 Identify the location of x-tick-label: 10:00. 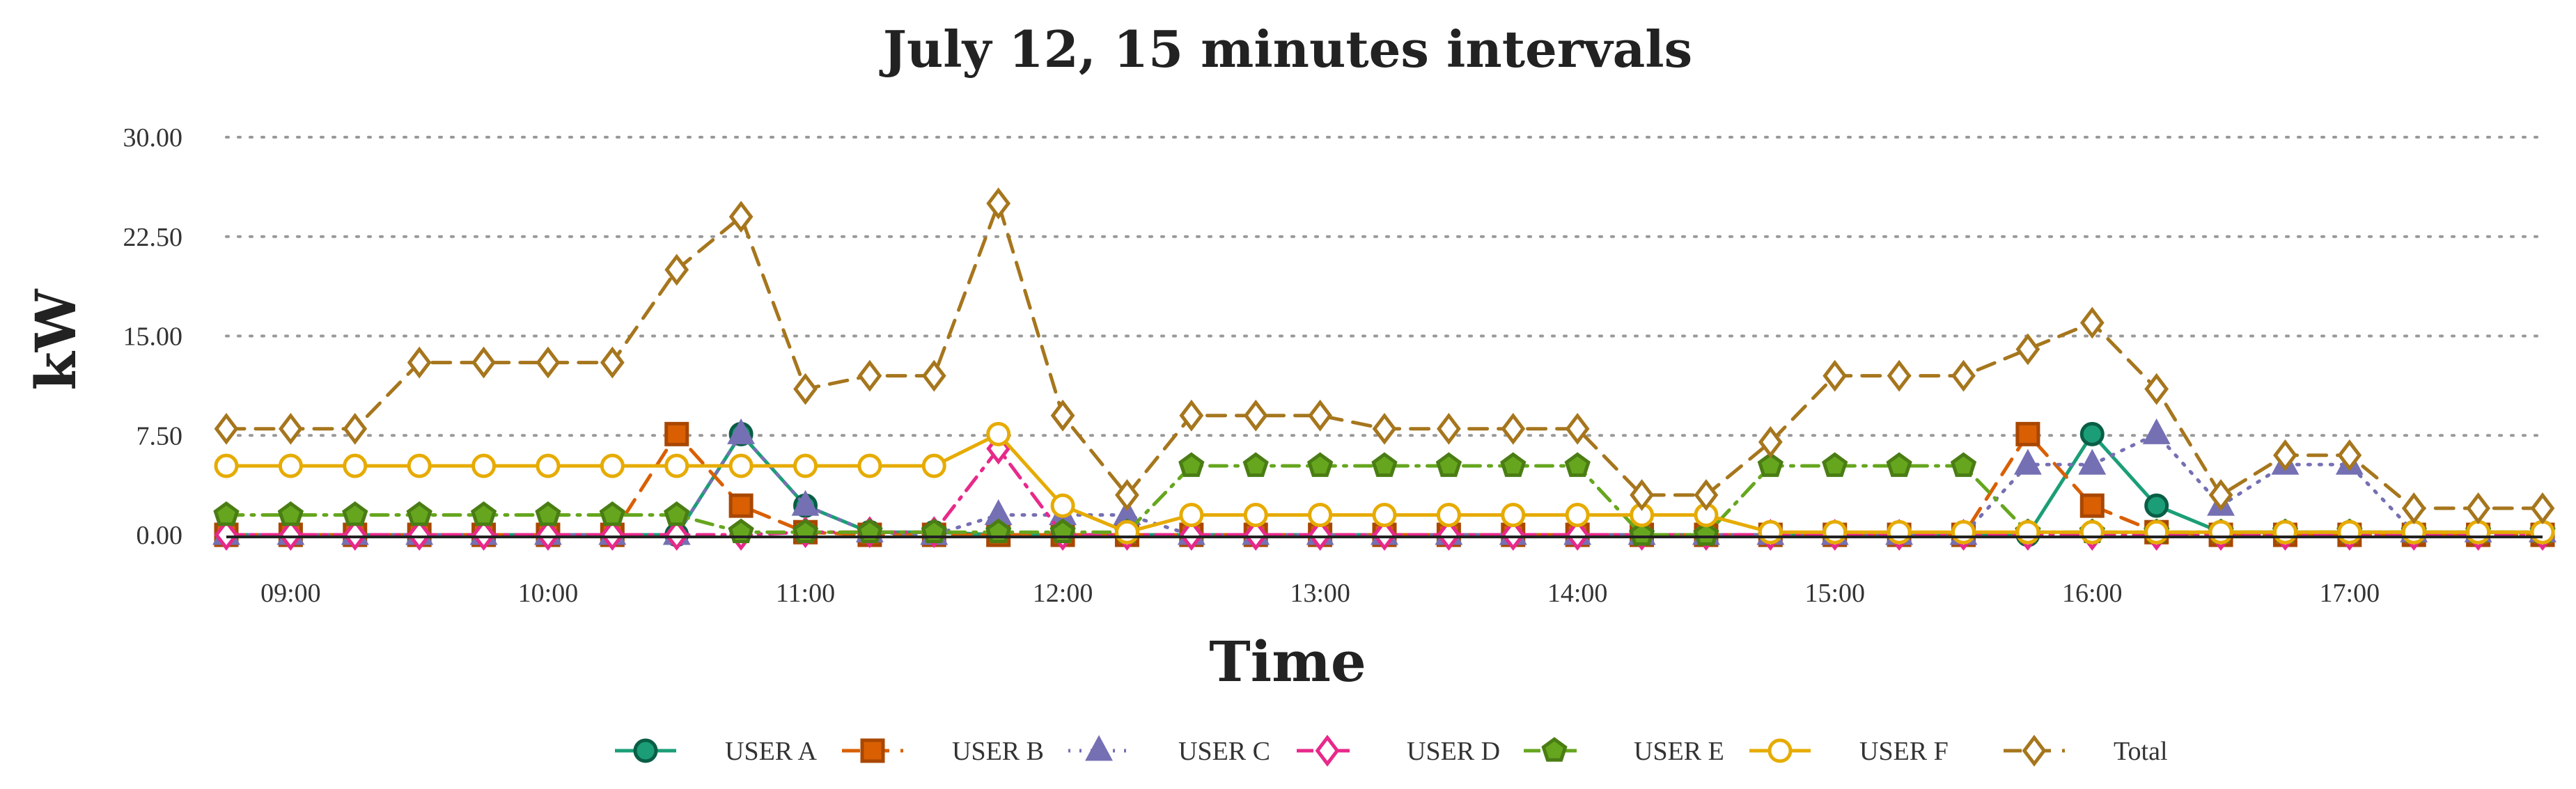
(548, 594).